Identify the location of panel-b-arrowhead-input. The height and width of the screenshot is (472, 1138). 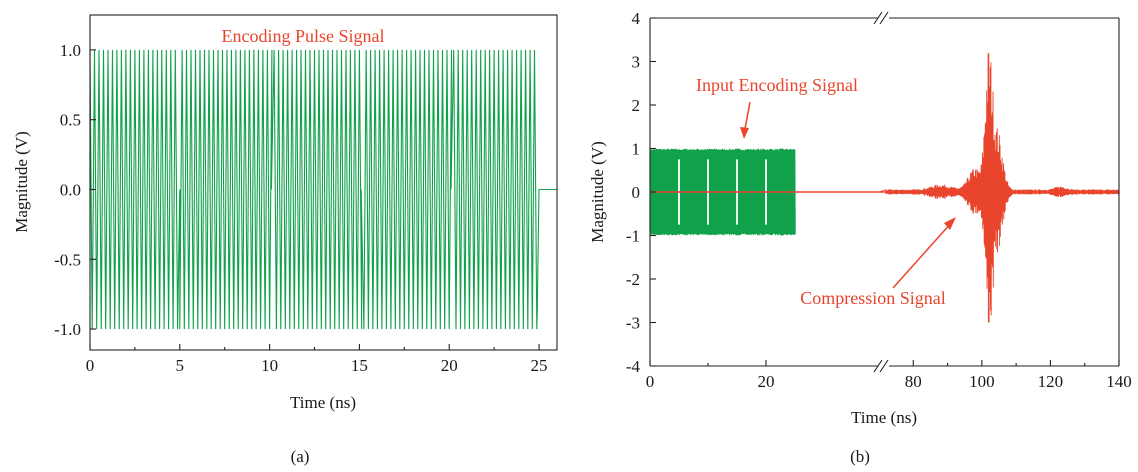
(744, 133).